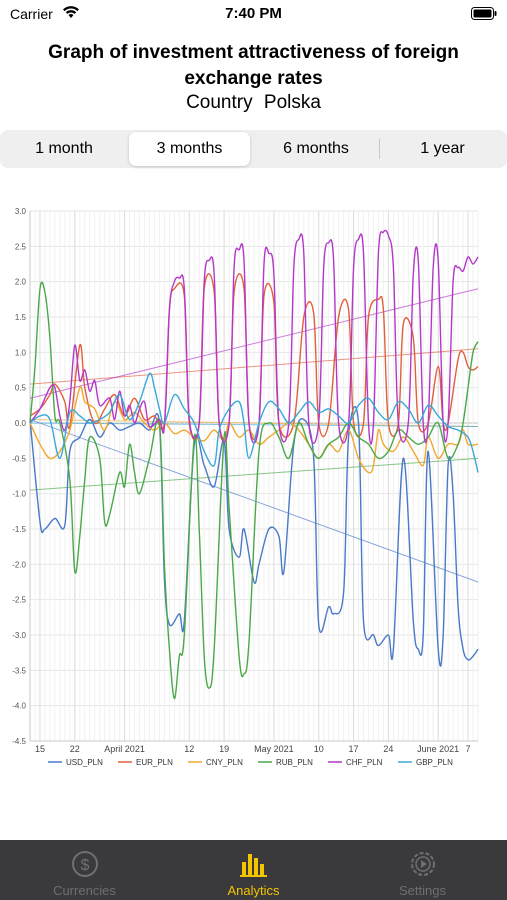 The height and width of the screenshot is (900, 507). What do you see at coordinates (254, 474) in the screenshot?
I see `trendline-rub_pln` at bounding box center [254, 474].